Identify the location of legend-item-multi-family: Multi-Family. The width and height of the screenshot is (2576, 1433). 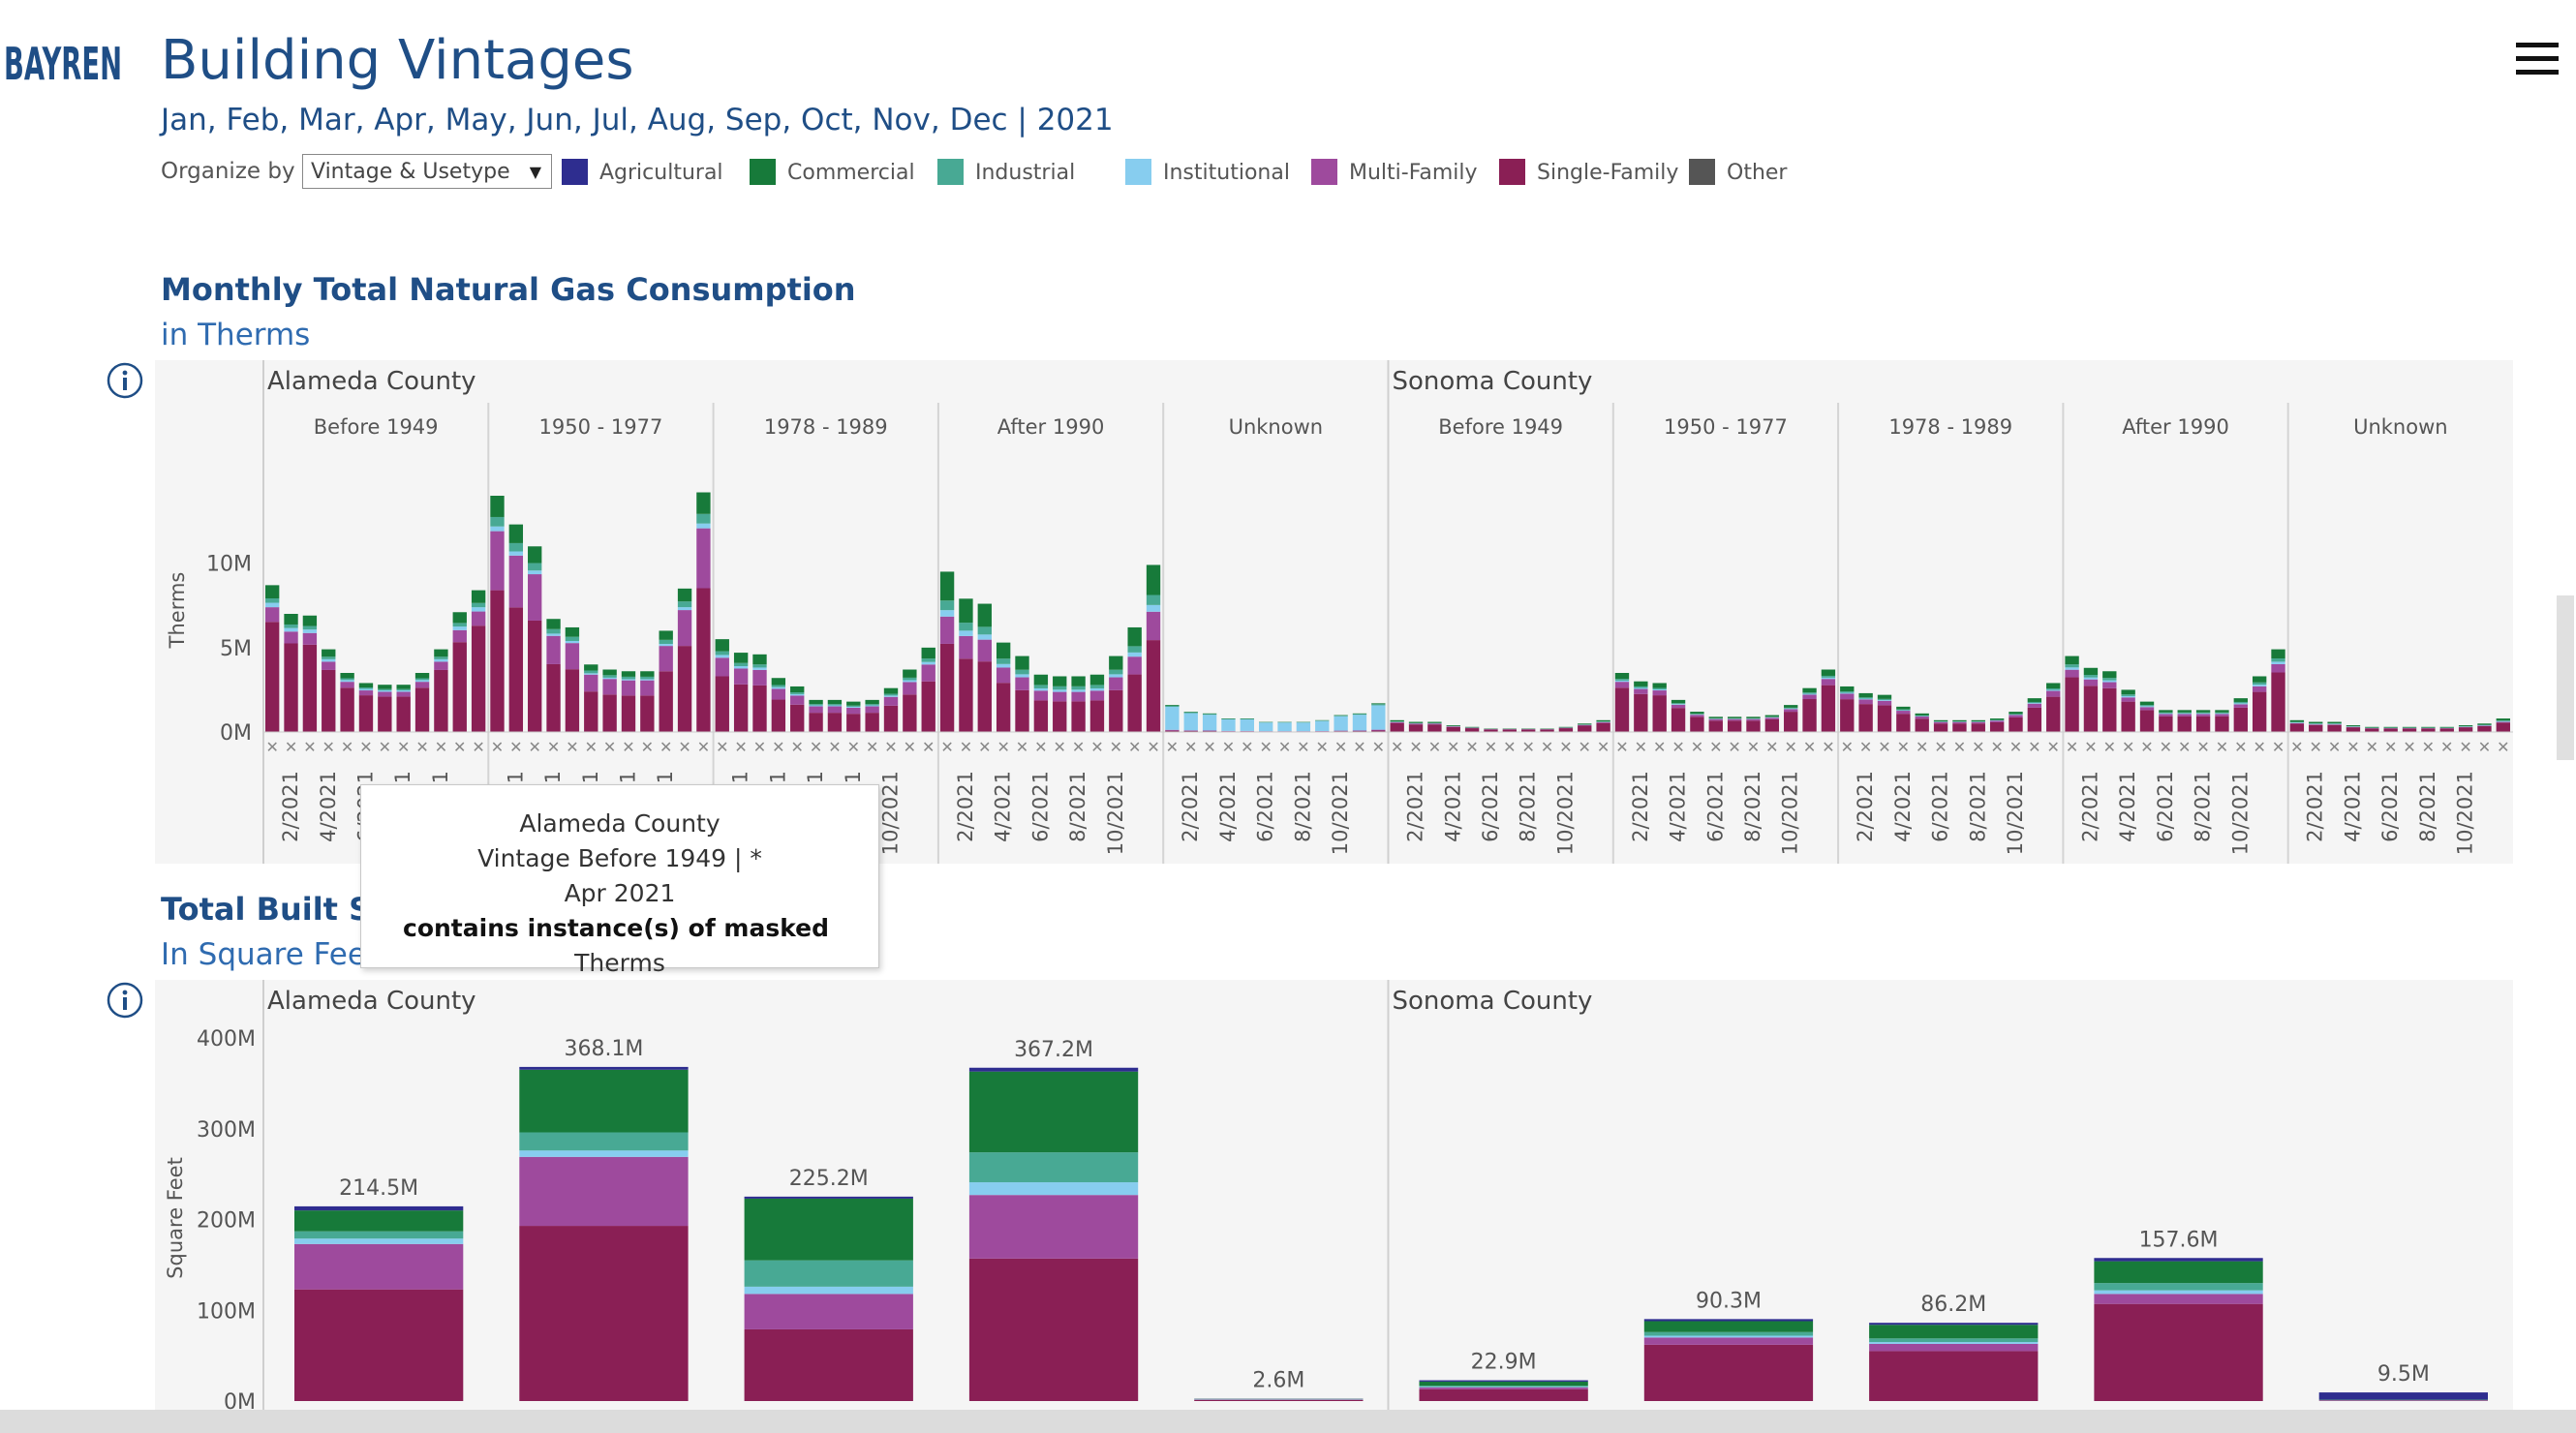
(1394, 172).